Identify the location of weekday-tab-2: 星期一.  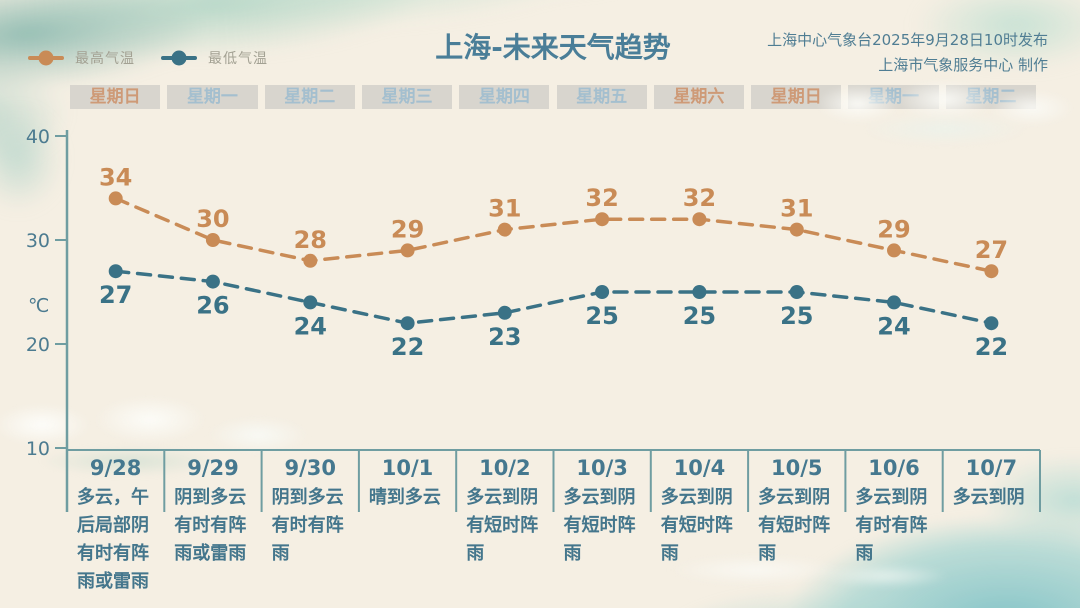
(212, 97).